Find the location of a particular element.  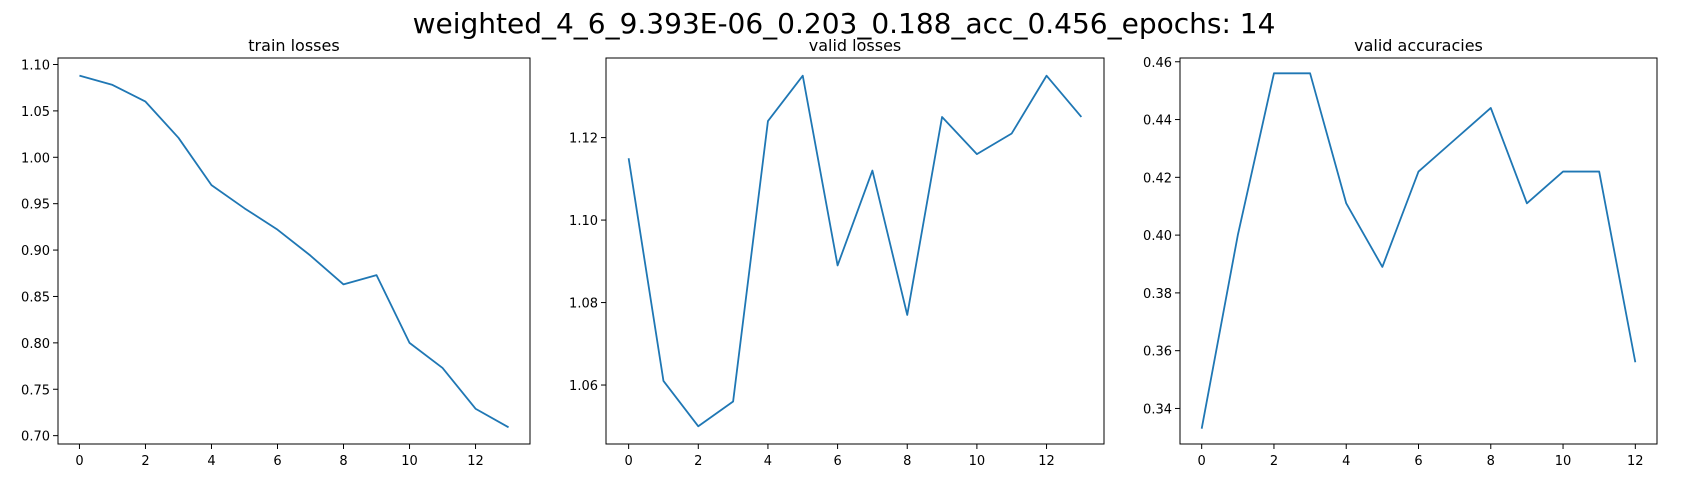

train-losses-x-tick-label: 8 is located at coordinates (343, 461).